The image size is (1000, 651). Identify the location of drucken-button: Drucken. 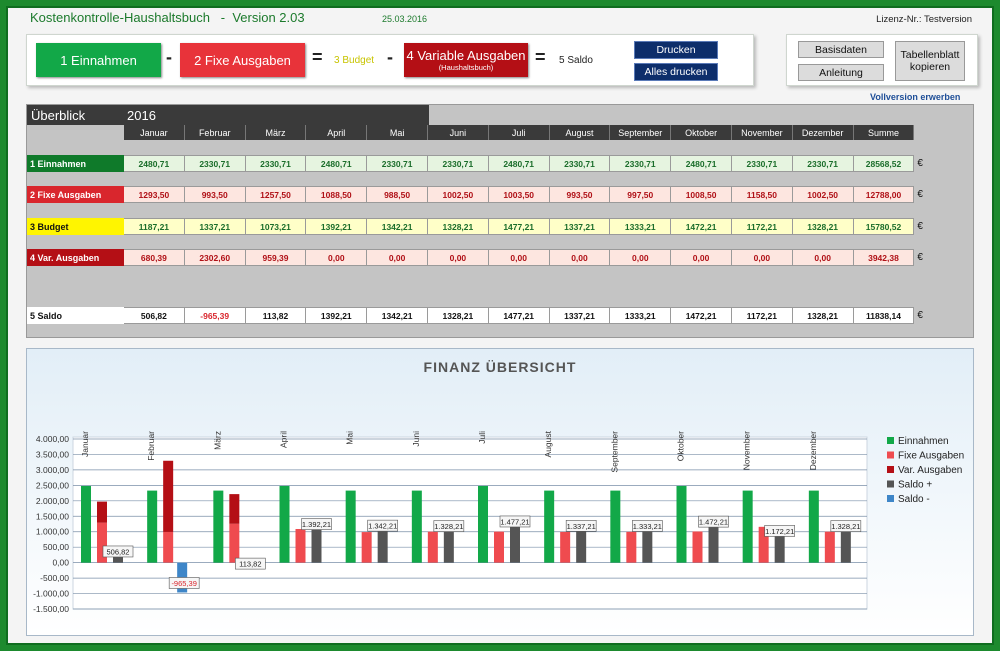
(676, 50).